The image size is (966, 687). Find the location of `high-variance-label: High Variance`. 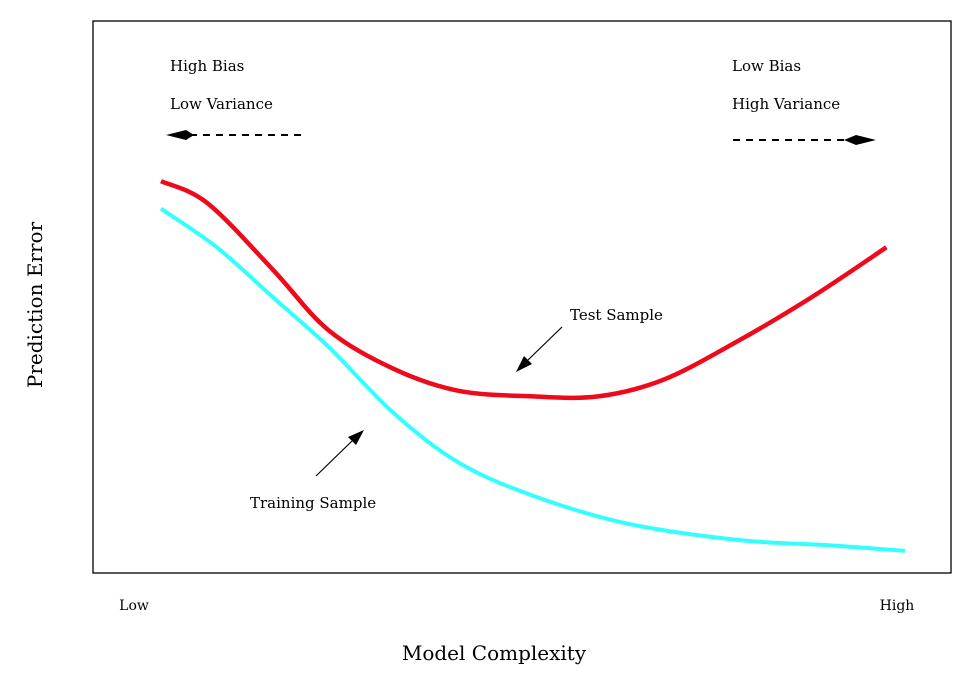

high-variance-label: High Variance is located at coordinates (786, 104).